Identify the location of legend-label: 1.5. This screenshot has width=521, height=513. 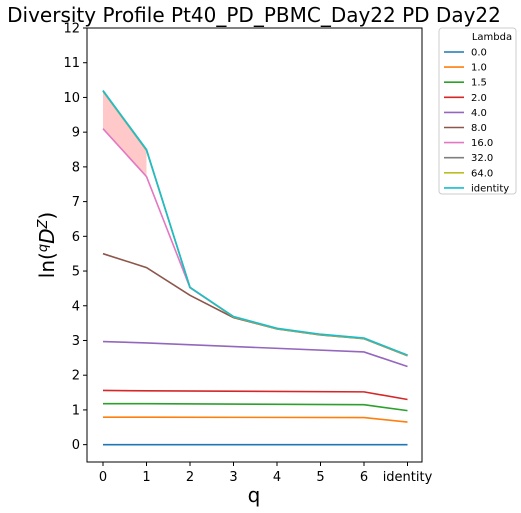
(479, 83).